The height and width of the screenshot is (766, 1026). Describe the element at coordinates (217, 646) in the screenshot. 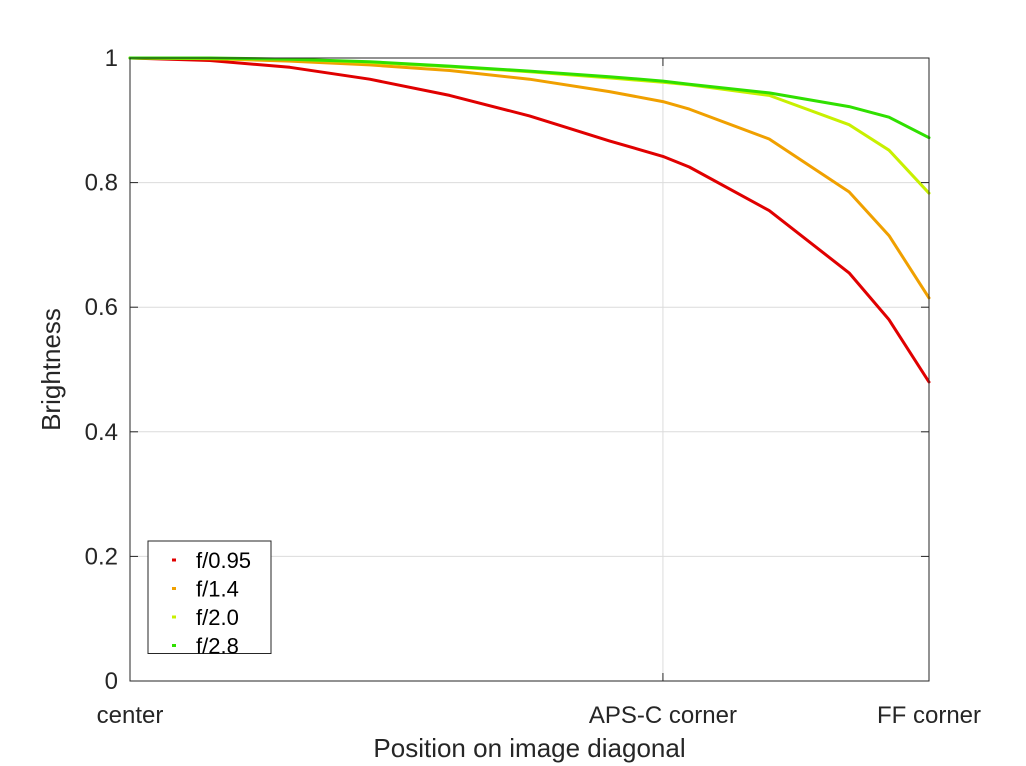

I see `legend-label: f/2.8` at that location.